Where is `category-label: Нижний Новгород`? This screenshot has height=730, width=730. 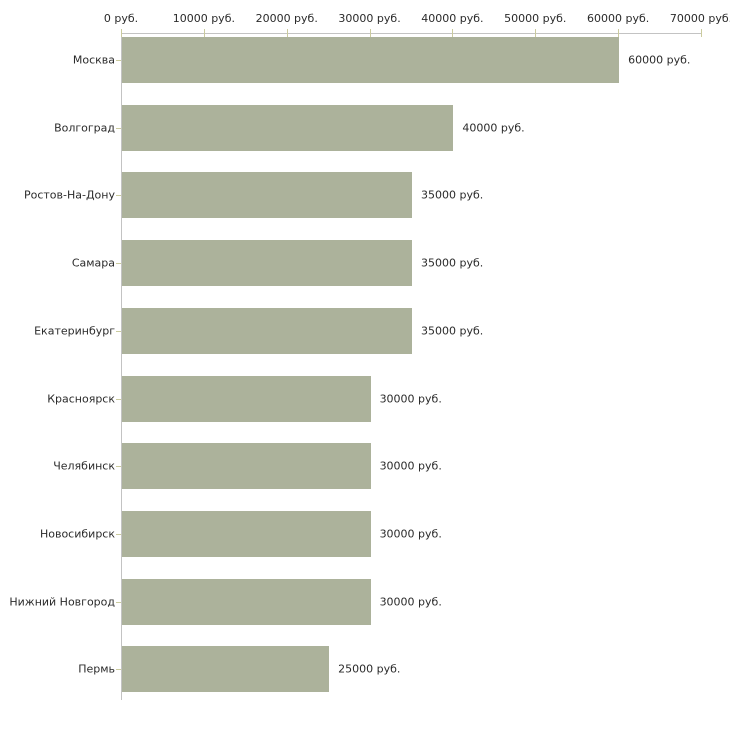 category-label: Нижний Новгород is located at coordinates (62, 602).